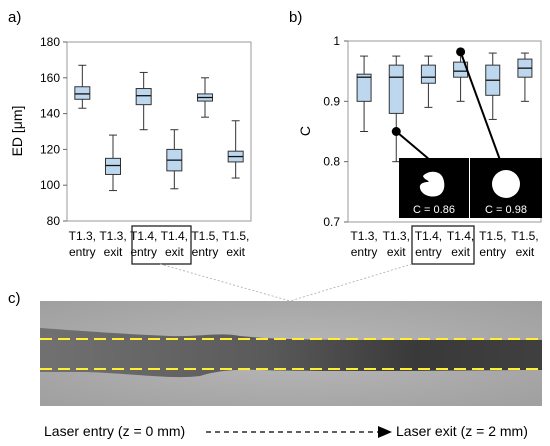 Image resolution: width=550 pixels, height=446 pixels. I want to click on panel-label-c: c), so click(14, 298).